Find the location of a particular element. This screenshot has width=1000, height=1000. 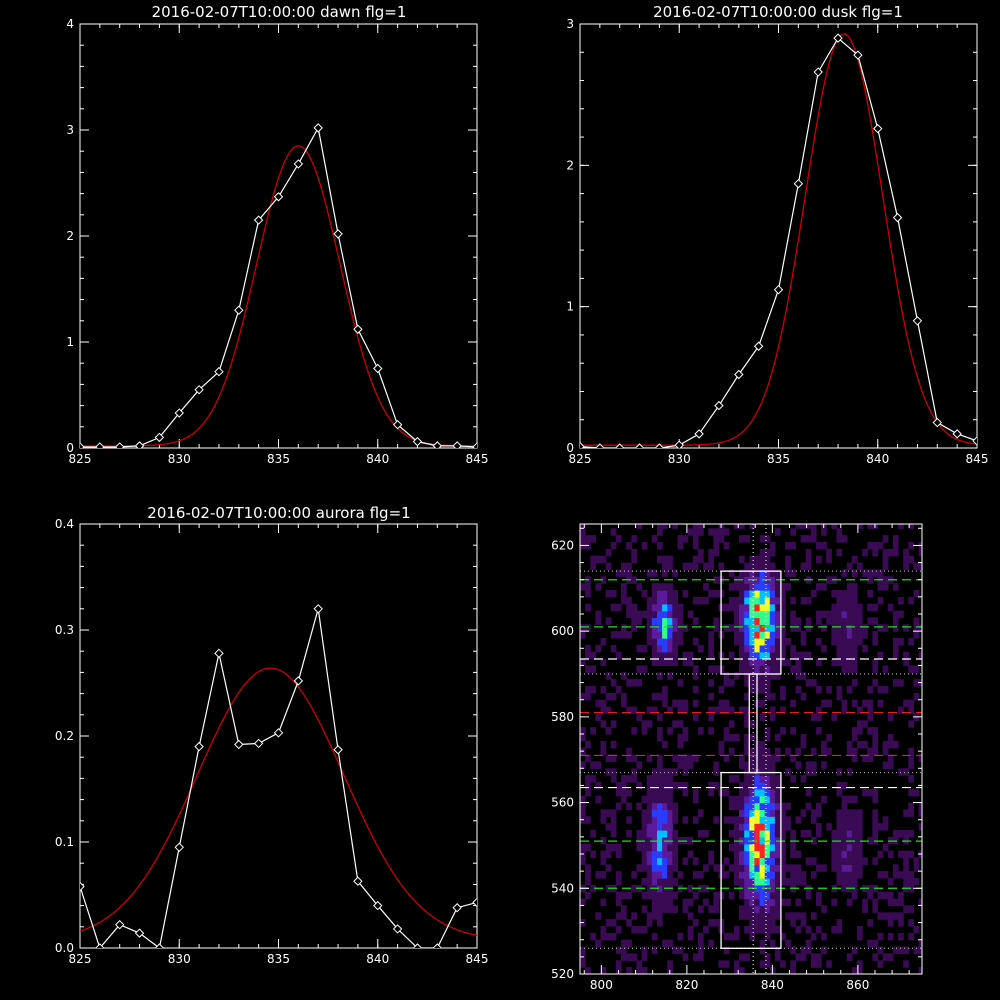

aurora-x-tick-label: 830 is located at coordinates (179, 959).